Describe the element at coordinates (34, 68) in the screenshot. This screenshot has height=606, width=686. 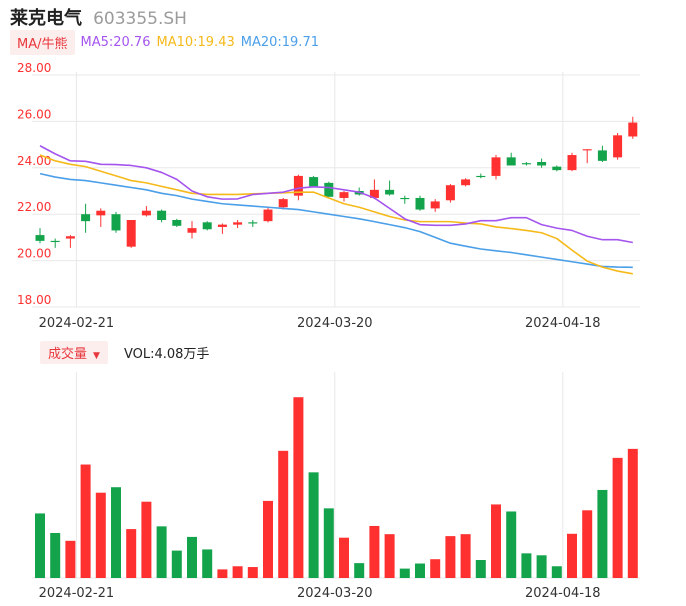
I see `y-tick-label: 28.00` at that location.